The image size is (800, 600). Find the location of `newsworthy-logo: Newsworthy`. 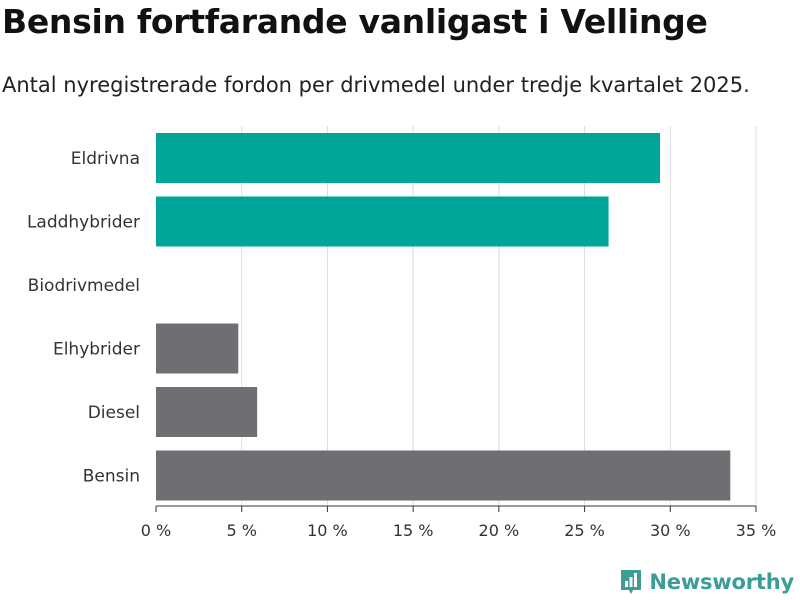

newsworthy-logo: Newsworthy is located at coordinates (706, 582).